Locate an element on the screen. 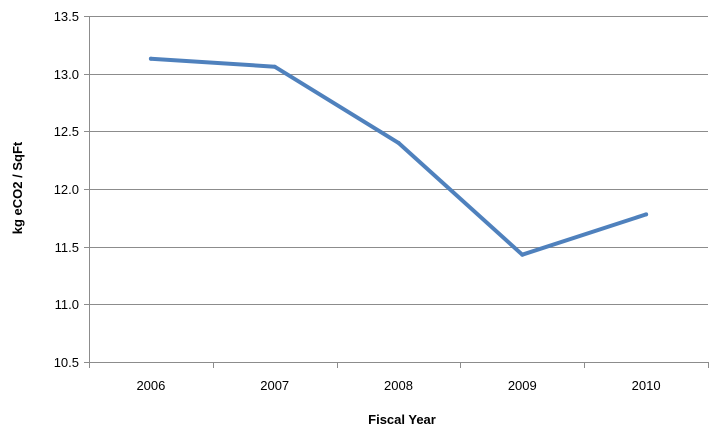  y-tick-label: 12.0 is located at coordinates (66, 189).